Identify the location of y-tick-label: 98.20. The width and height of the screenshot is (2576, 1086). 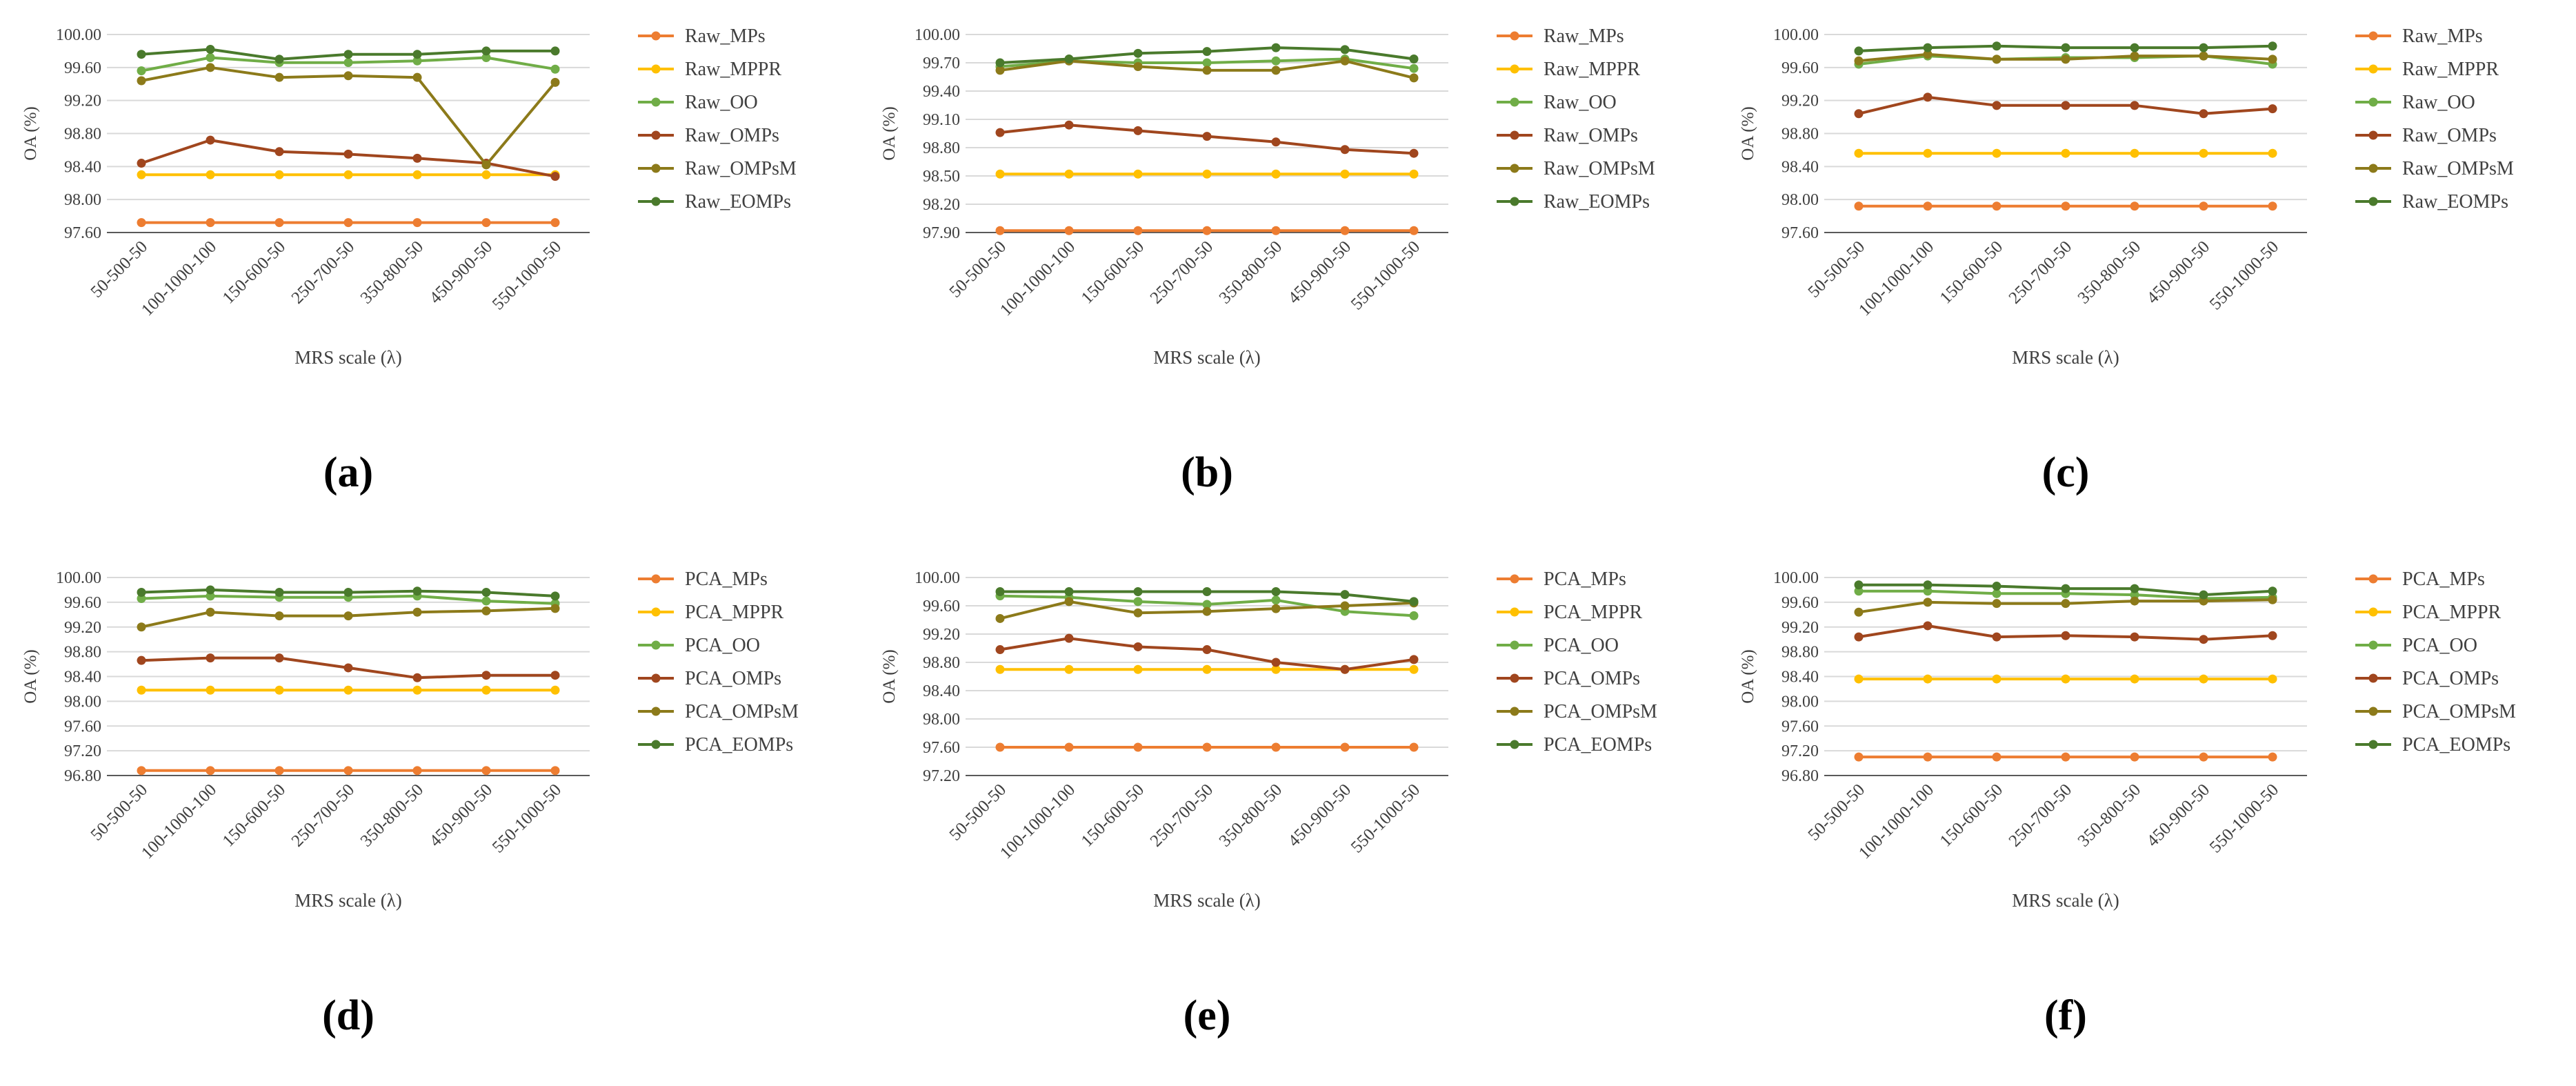
(941, 205).